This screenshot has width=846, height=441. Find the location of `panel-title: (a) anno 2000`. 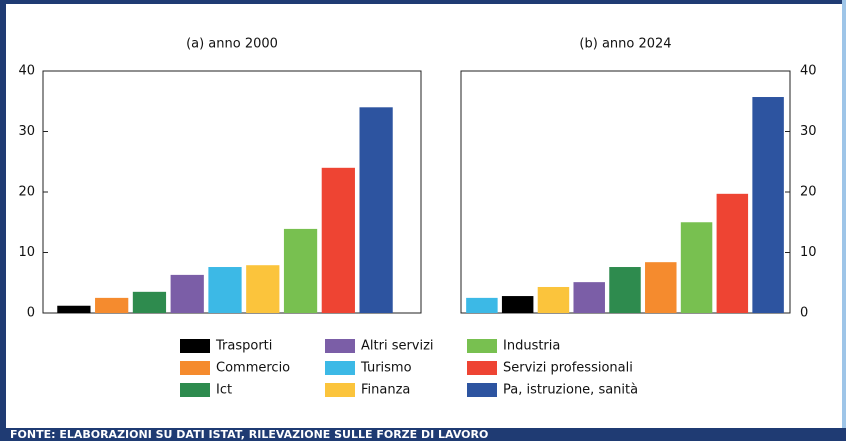

panel-title: (a) anno 2000 is located at coordinates (232, 44).